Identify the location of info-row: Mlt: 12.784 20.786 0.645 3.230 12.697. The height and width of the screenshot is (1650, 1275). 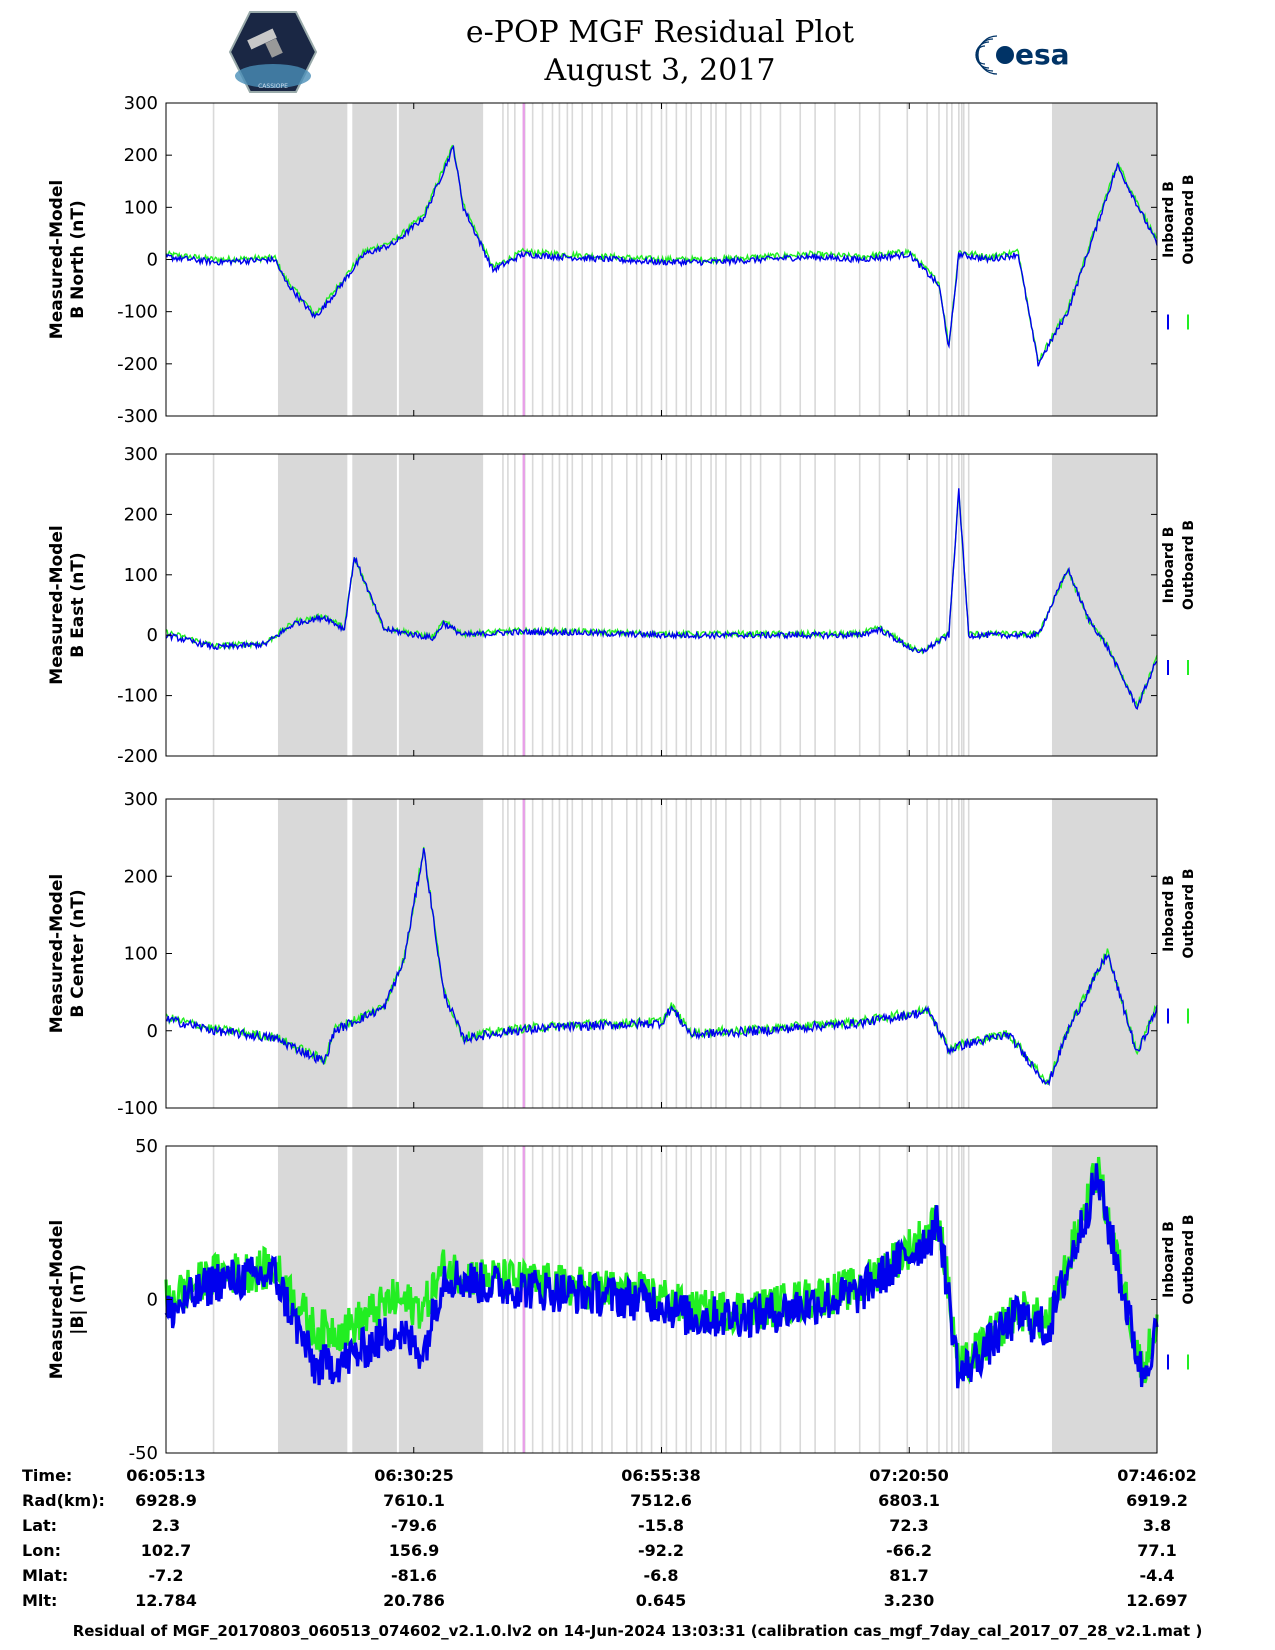
(637, 1602).